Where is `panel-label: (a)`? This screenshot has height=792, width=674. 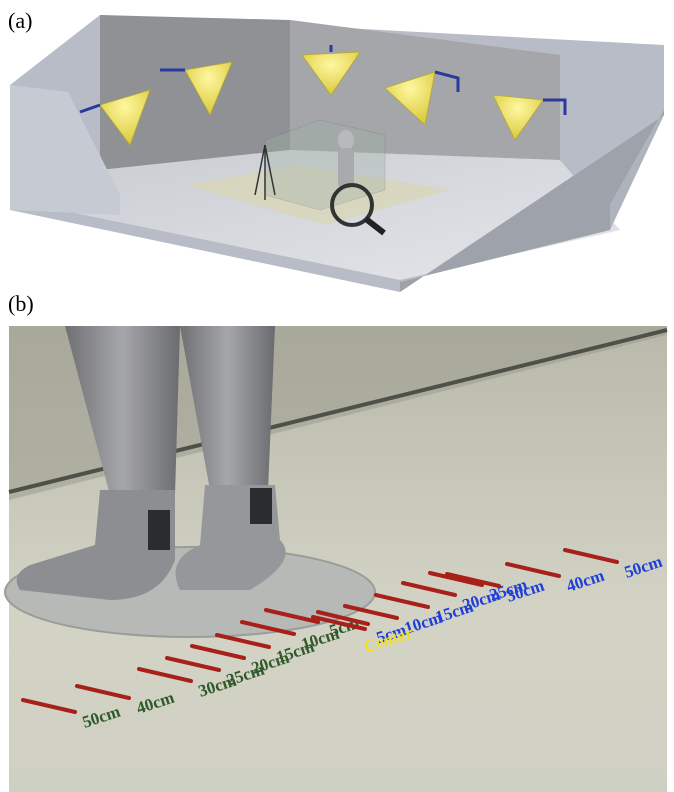 panel-label: (a) is located at coordinates (20, 20).